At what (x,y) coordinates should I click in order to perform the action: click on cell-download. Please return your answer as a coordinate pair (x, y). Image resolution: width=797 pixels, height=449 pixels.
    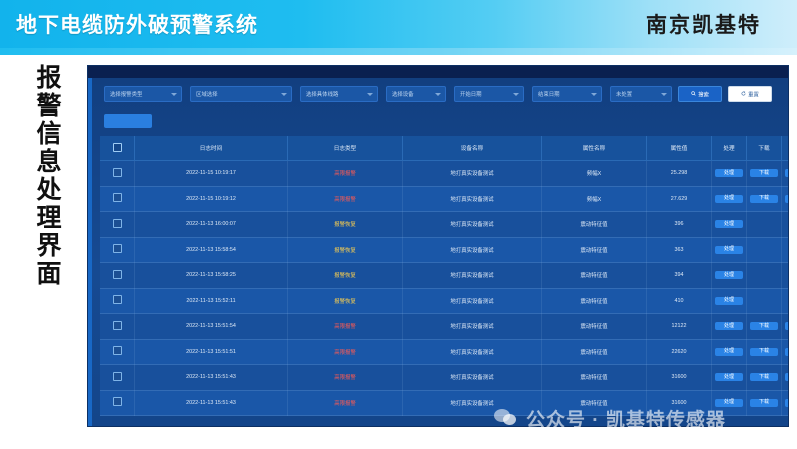
    Looking at the image, I should click on (764, 250).